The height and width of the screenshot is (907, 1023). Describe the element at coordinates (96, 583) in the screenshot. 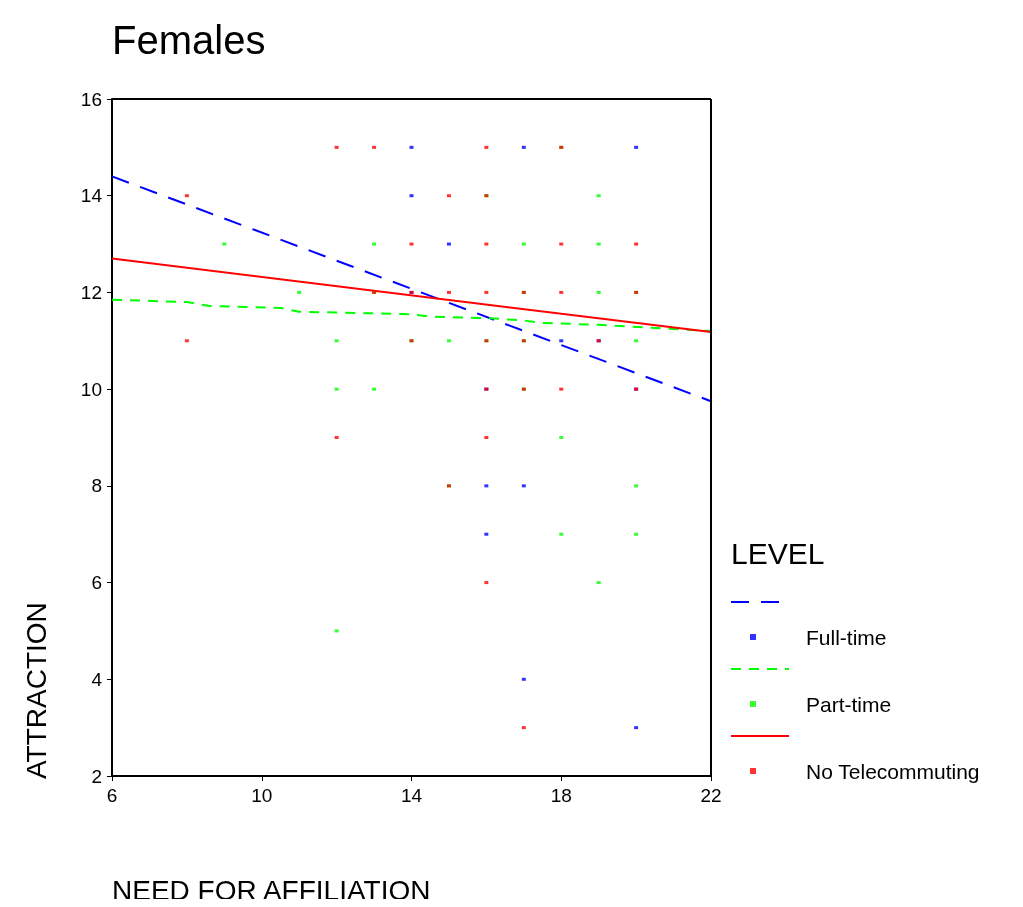

I see `y-tick-label: 6` at that location.